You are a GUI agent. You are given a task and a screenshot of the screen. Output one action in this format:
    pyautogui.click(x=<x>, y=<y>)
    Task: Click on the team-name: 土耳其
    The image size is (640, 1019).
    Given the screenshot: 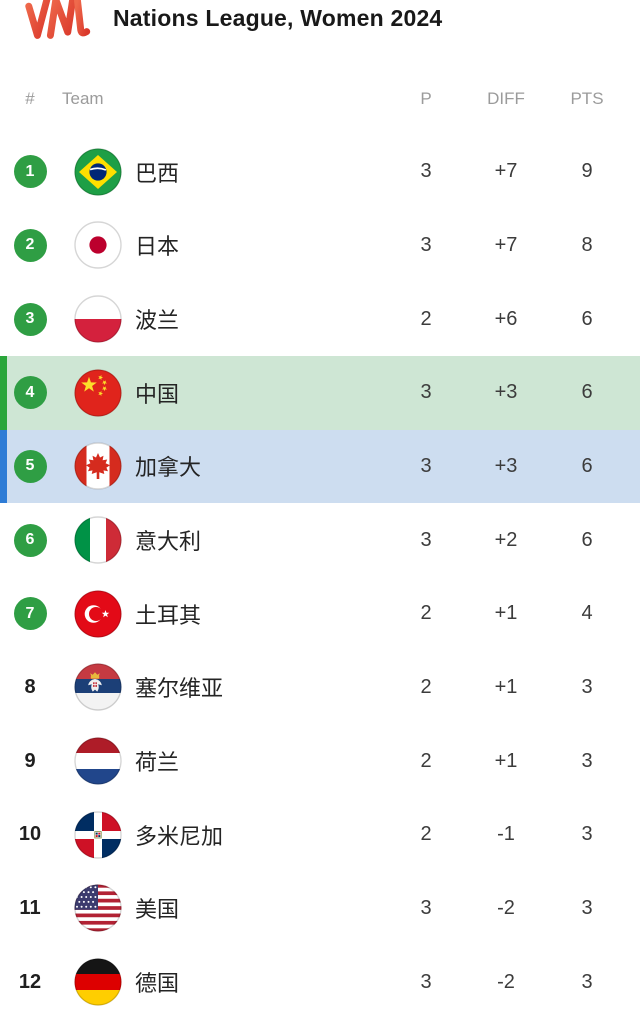 What is the action you would take?
    pyautogui.click(x=168, y=615)
    